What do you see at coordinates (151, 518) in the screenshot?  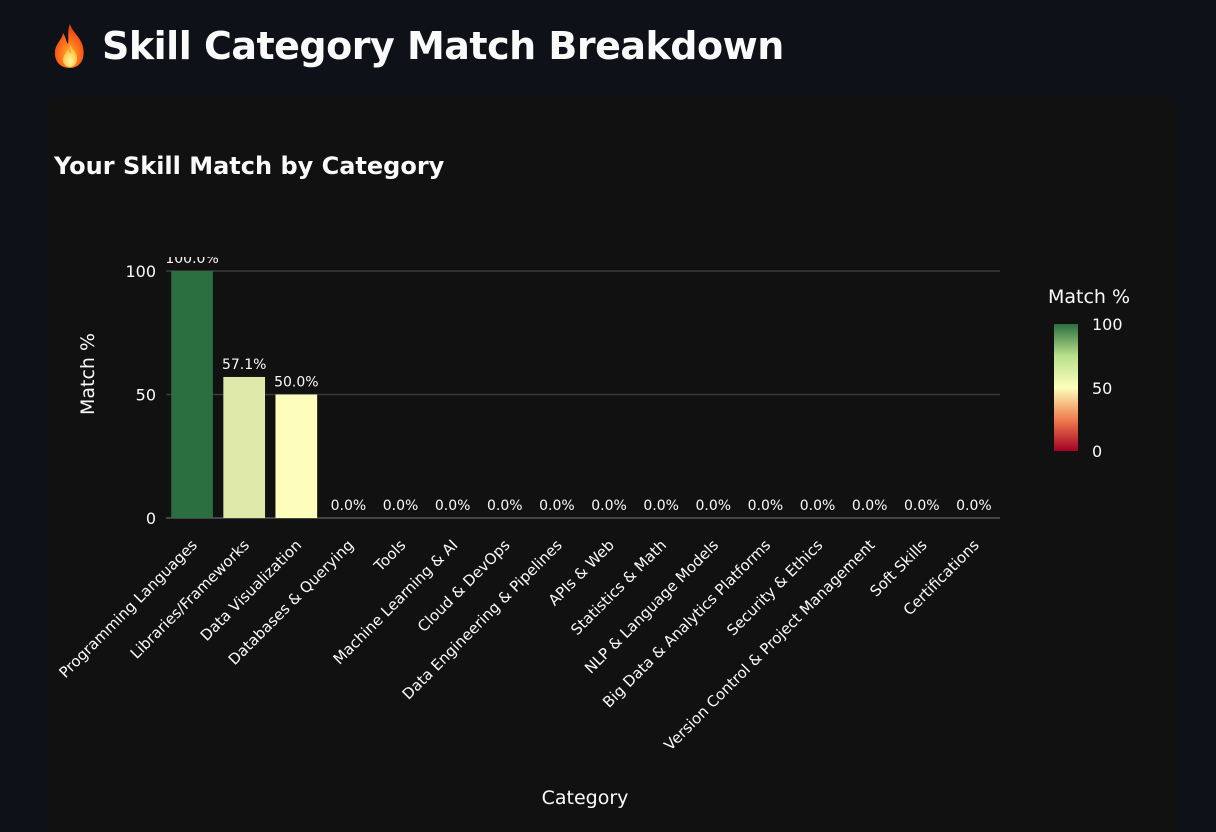 I see `y-tick-label: 0` at bounding box center [151, 518].